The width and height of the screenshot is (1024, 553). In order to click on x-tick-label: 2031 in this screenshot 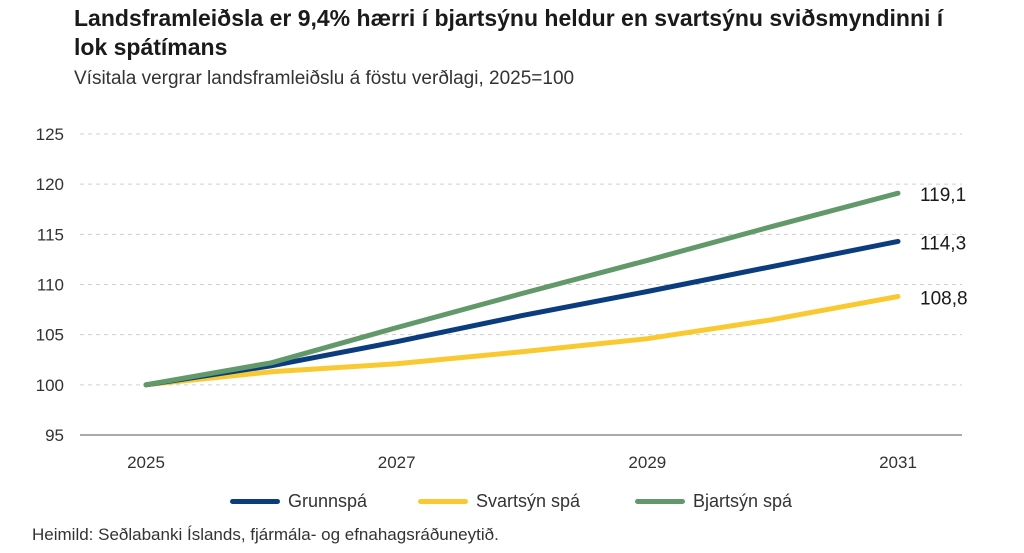, I will do `click(898, 462)`.